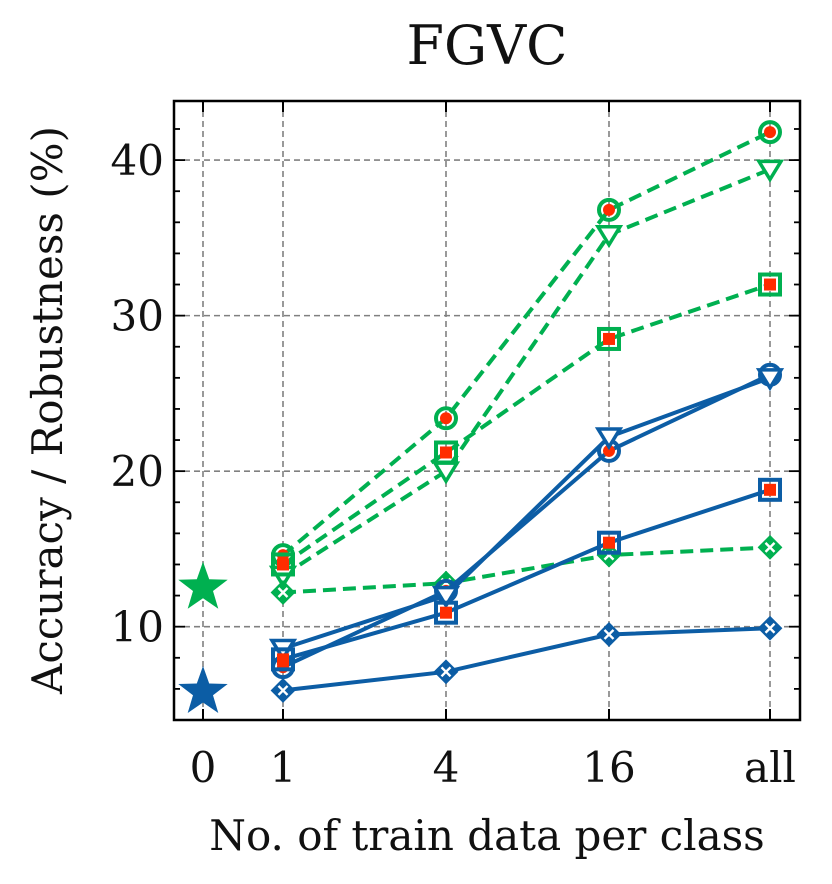  Describe the element at coordinates (486, 835) in the screenshot. I see `x-axis-label: No. of train data per class` at that location.